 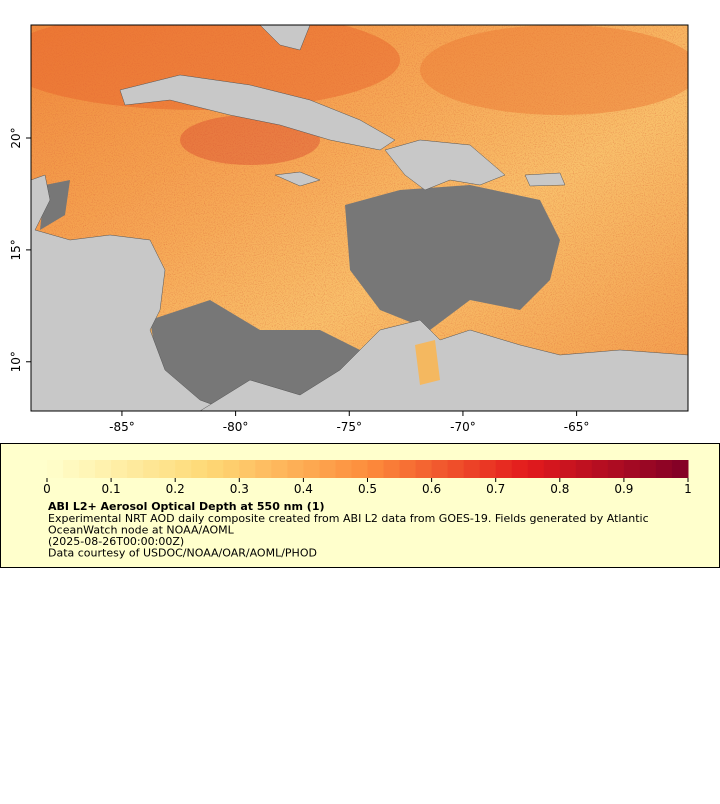 I want to click on colorbar-tick-label: 0.9, so click(x=623, y=489).